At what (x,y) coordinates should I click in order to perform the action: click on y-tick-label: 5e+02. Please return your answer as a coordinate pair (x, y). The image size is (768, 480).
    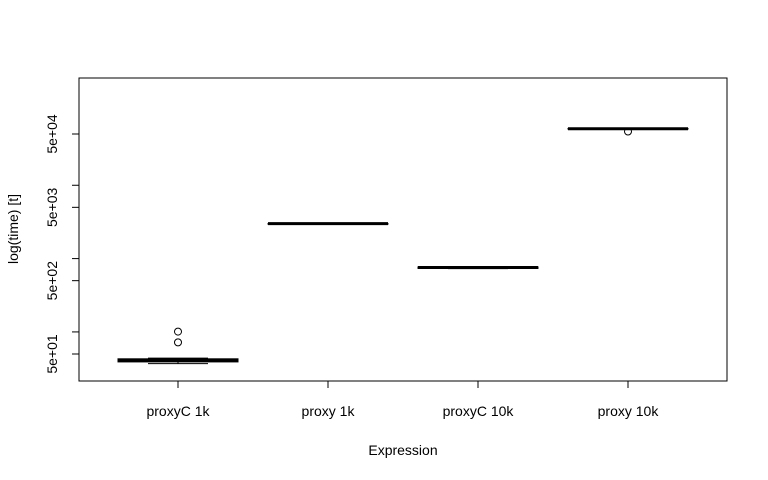
    Looking at the image, I should click on (52, 281).